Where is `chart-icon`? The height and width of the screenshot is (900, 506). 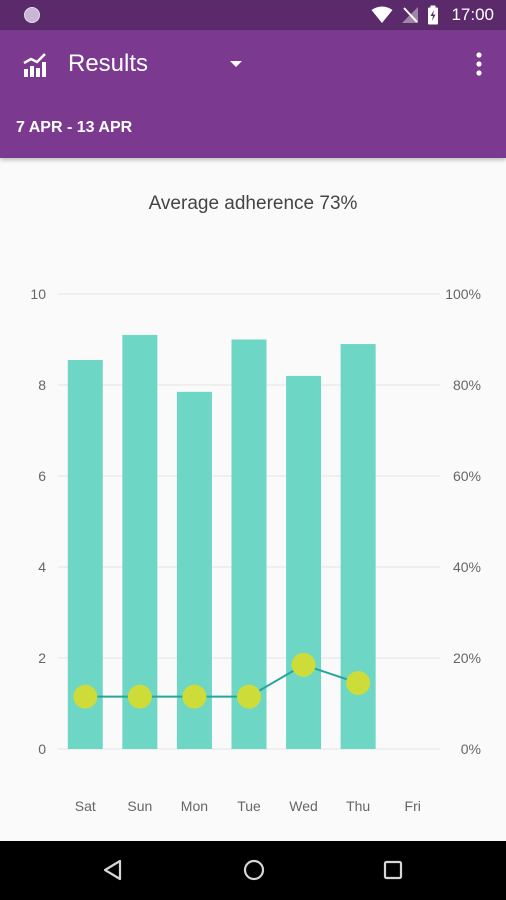 chart-icon is located at coordinates (34, 65).